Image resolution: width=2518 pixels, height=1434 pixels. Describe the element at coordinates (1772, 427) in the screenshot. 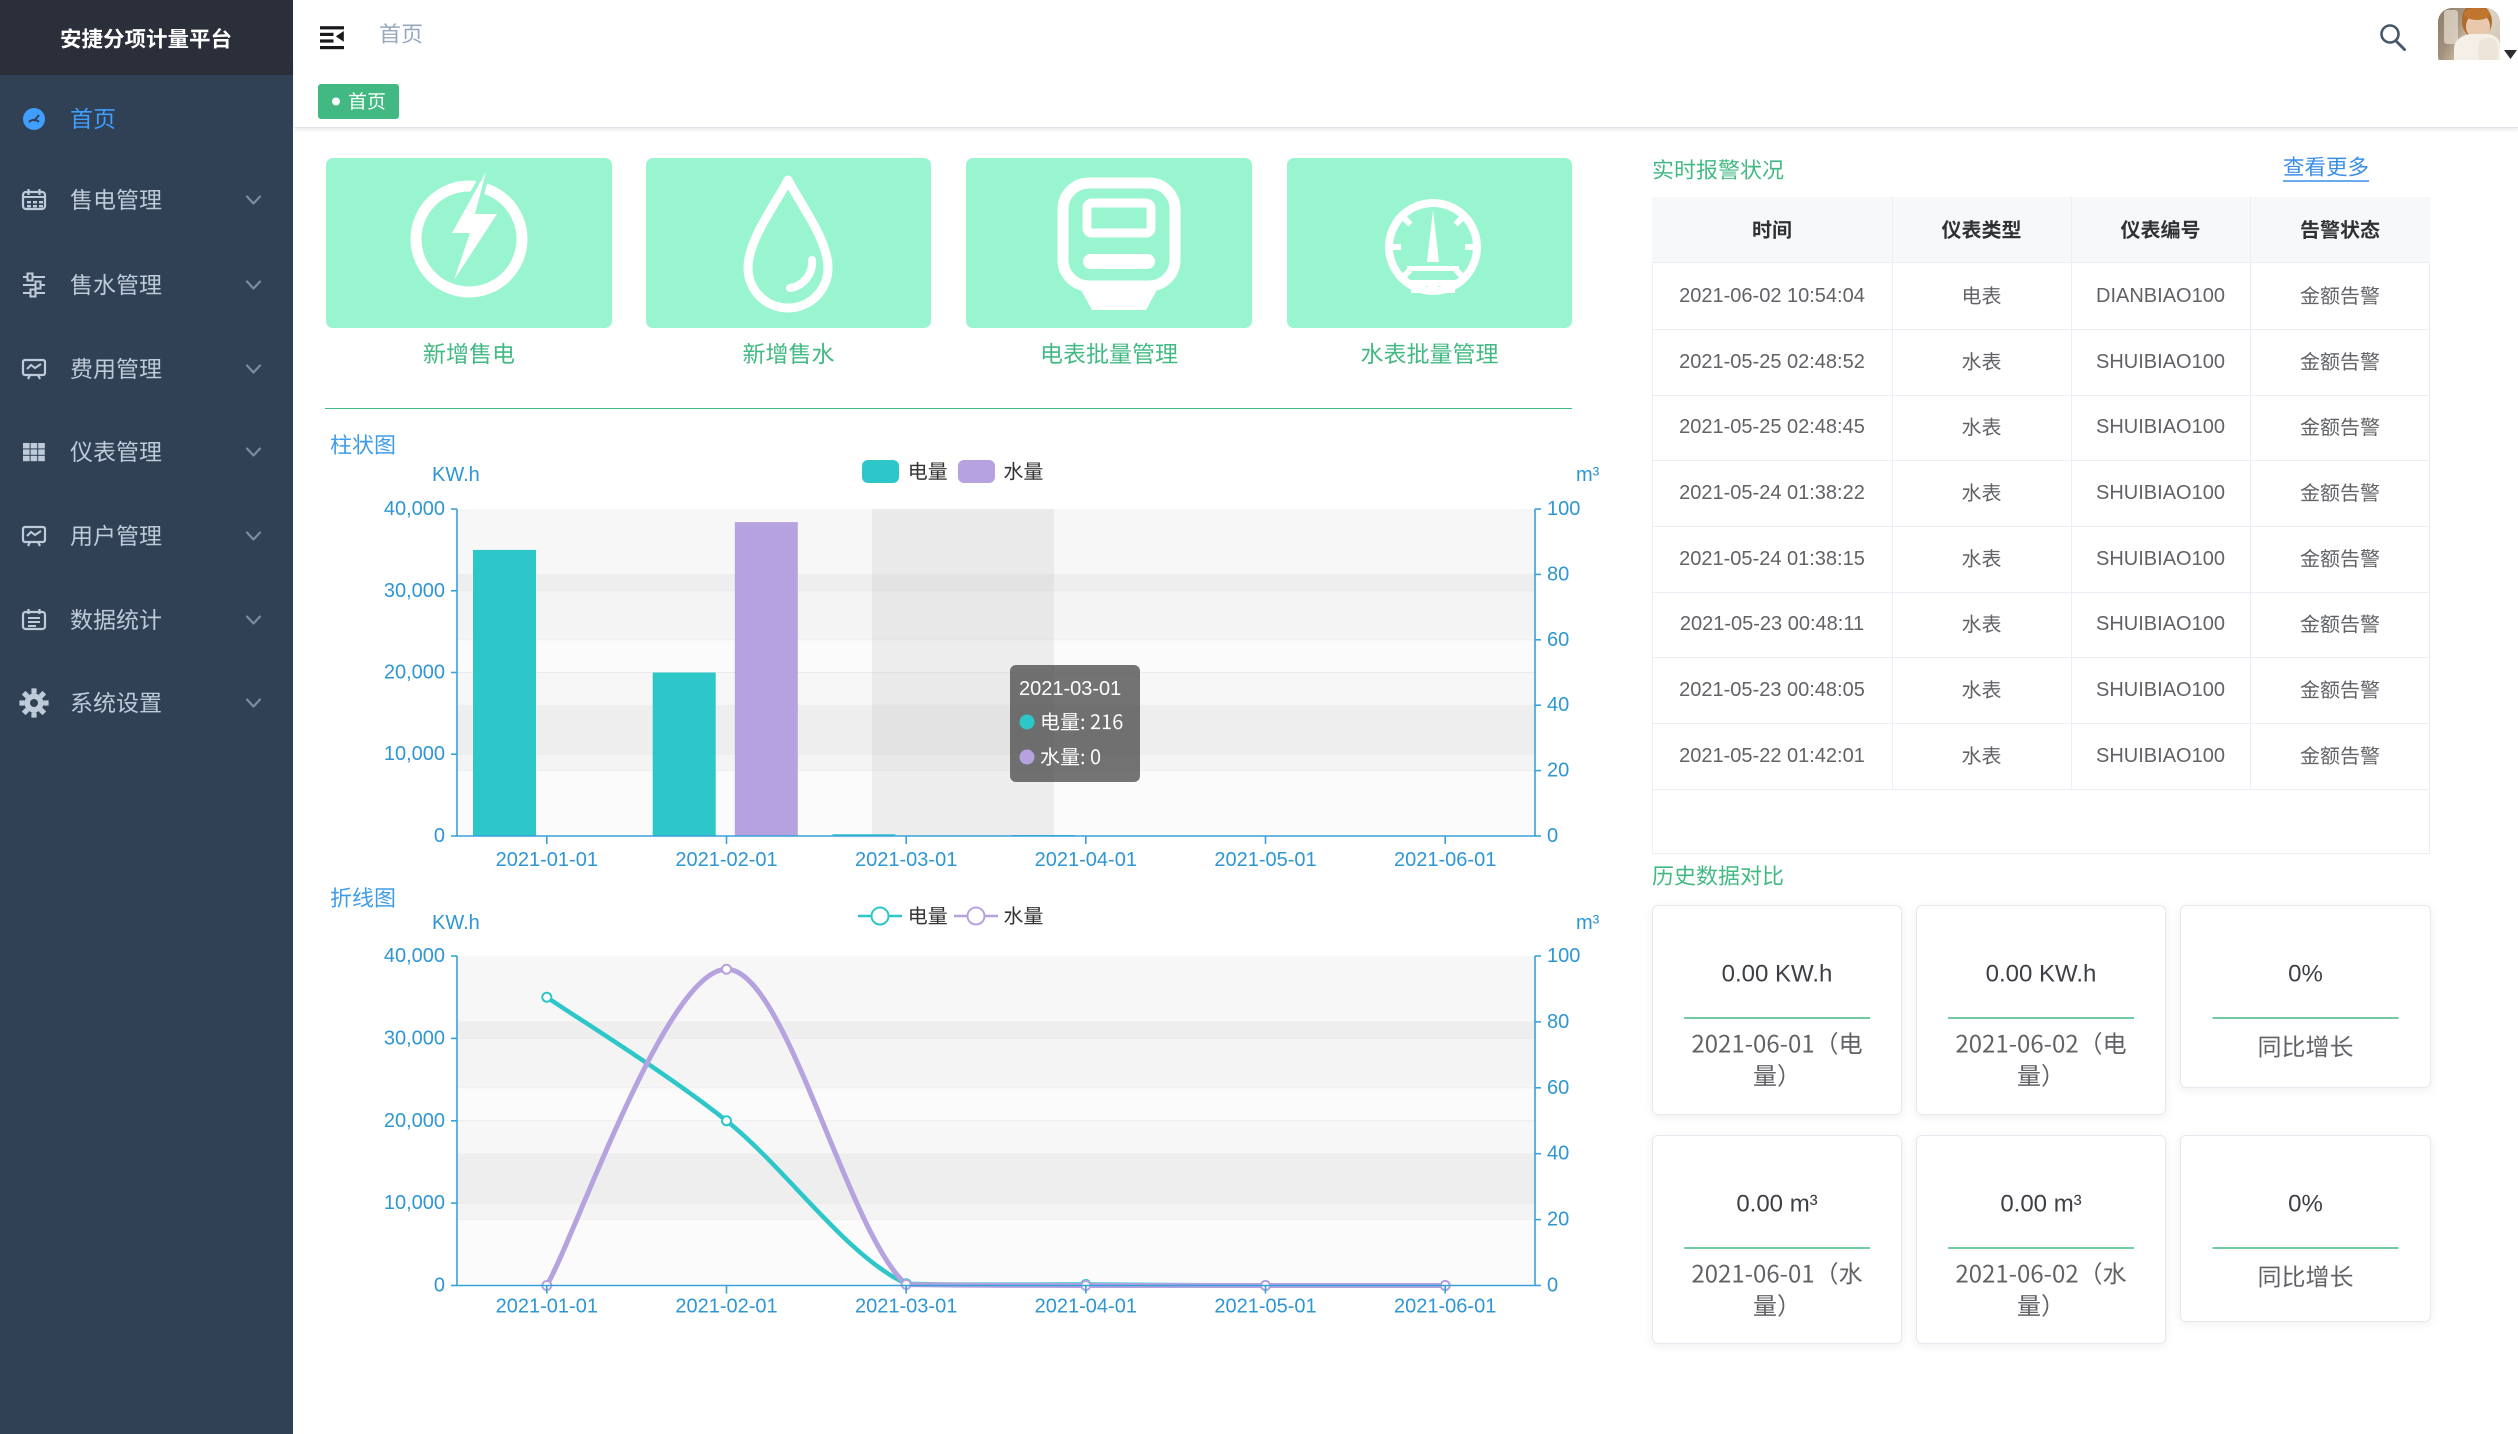

I see `svg-text: 2021-05-25 02:48:45` at that location.